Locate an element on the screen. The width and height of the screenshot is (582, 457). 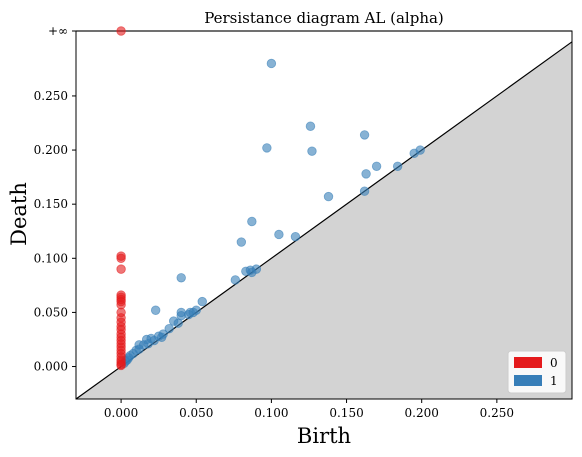
y-tick-label: 0.250 is located at coordinates (51, 96).